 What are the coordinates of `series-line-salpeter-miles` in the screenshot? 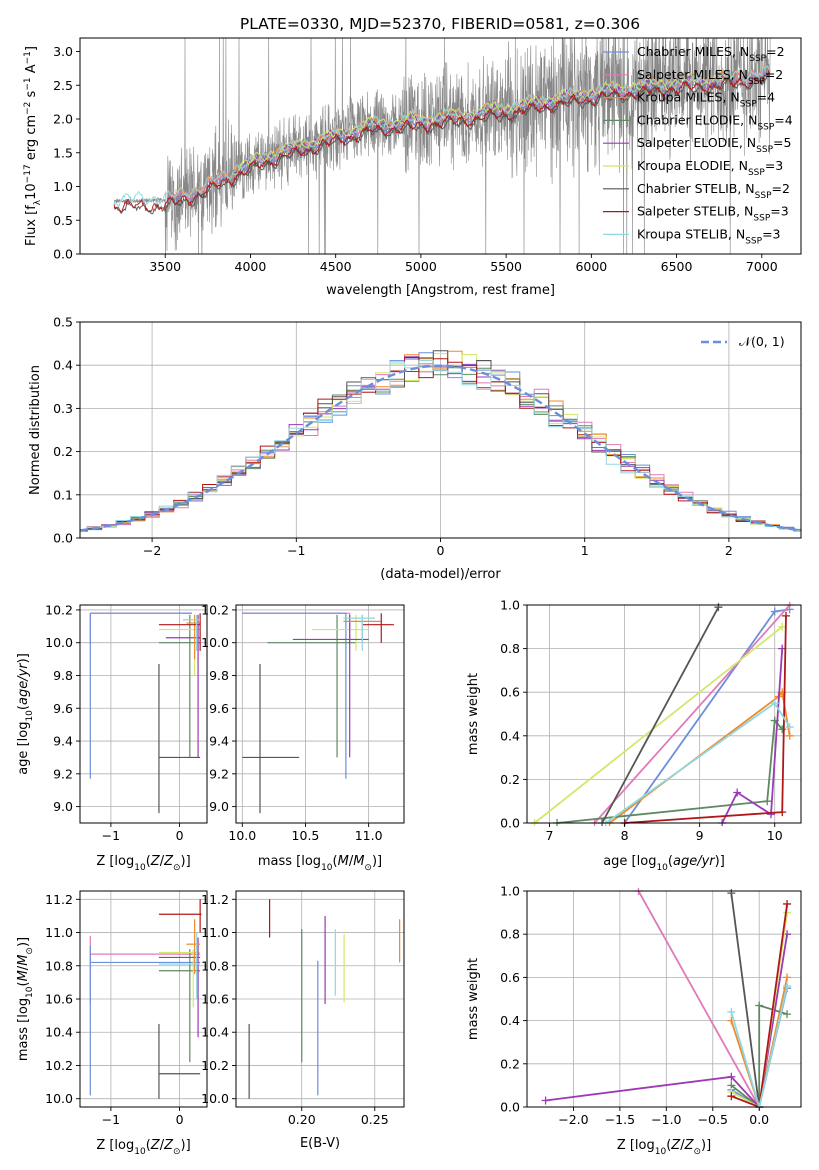 It's located at (698, 999).